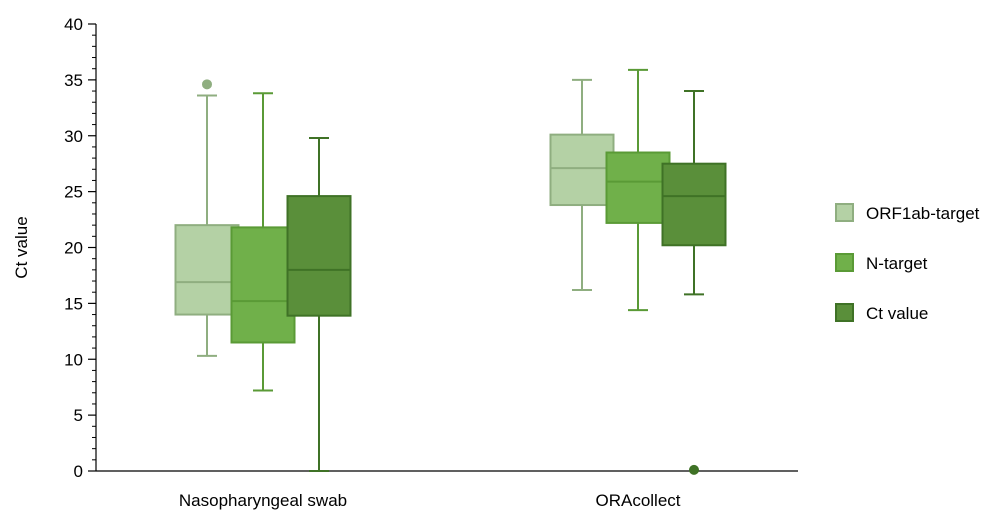 The image size is (1007, 516). I want to click on legend: ORF1ab-target N-target Ct value, so click(907, 263).